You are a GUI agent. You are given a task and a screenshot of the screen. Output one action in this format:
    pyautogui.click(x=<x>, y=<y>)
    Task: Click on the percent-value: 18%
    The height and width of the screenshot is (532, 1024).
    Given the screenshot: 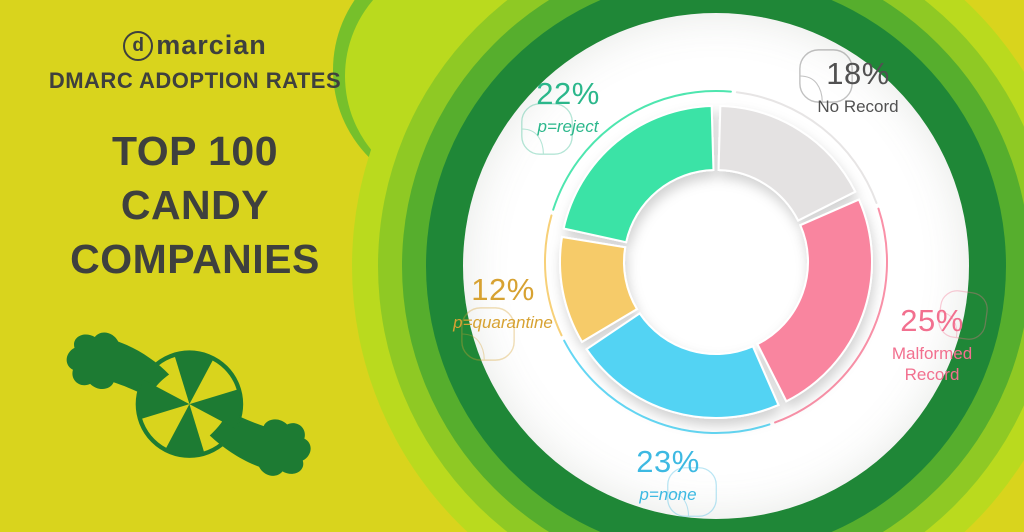 What is the action you would take?
    pyautogui.click(x=858, y=73)
    